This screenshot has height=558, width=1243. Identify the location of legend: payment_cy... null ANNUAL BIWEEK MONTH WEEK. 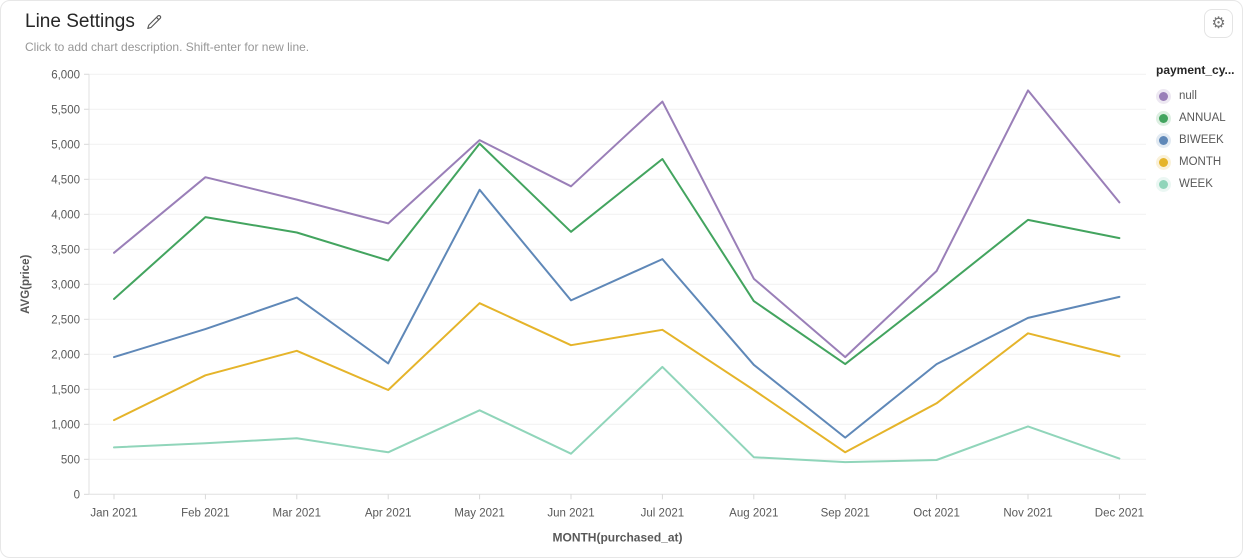
(1199, 130).